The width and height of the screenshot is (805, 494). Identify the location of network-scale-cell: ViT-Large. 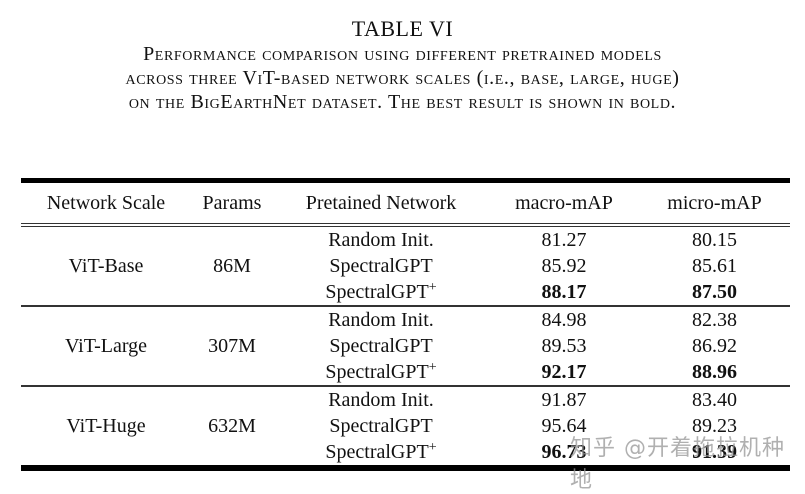
(106, 346).